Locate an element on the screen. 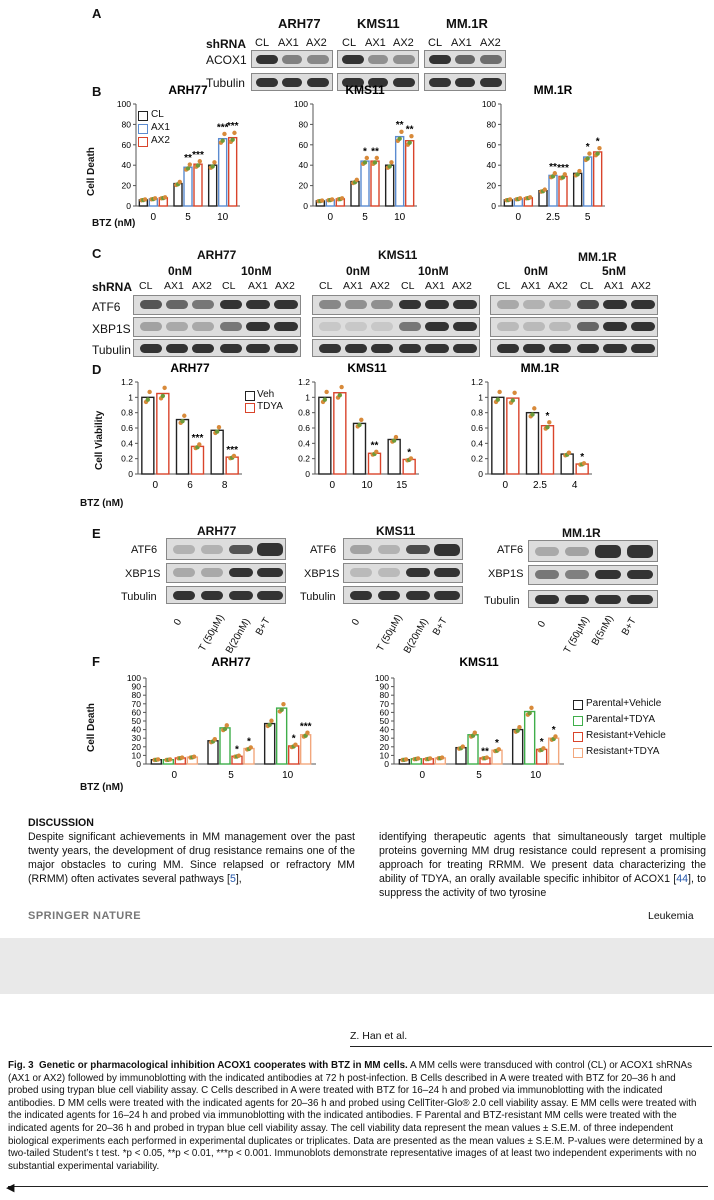 The image size is (714, 1200). y-tick-label: 50 is located at coordinates (385, 721).